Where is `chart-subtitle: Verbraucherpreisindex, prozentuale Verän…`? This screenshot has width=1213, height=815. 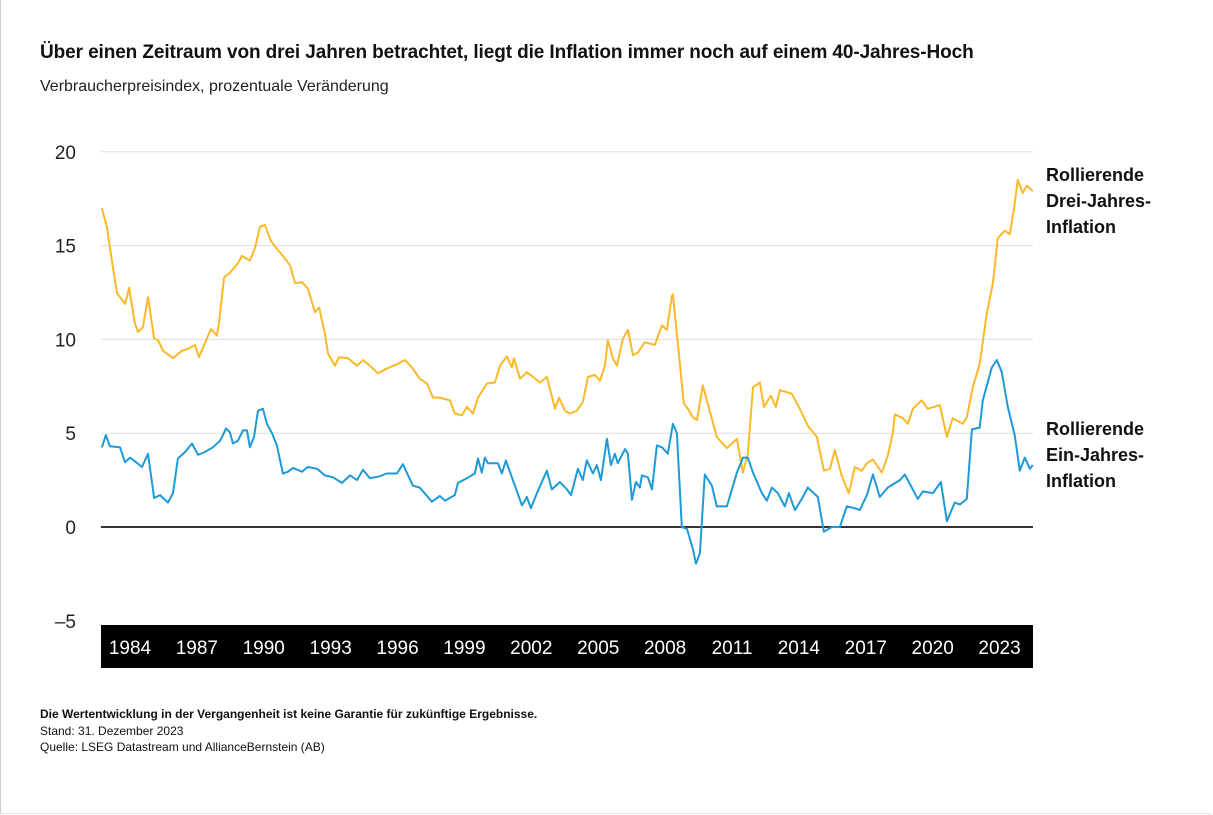 chart-subtitle: Verbraucherpreisindex, prozentuale Verän… is located at coordinates (214, 86).